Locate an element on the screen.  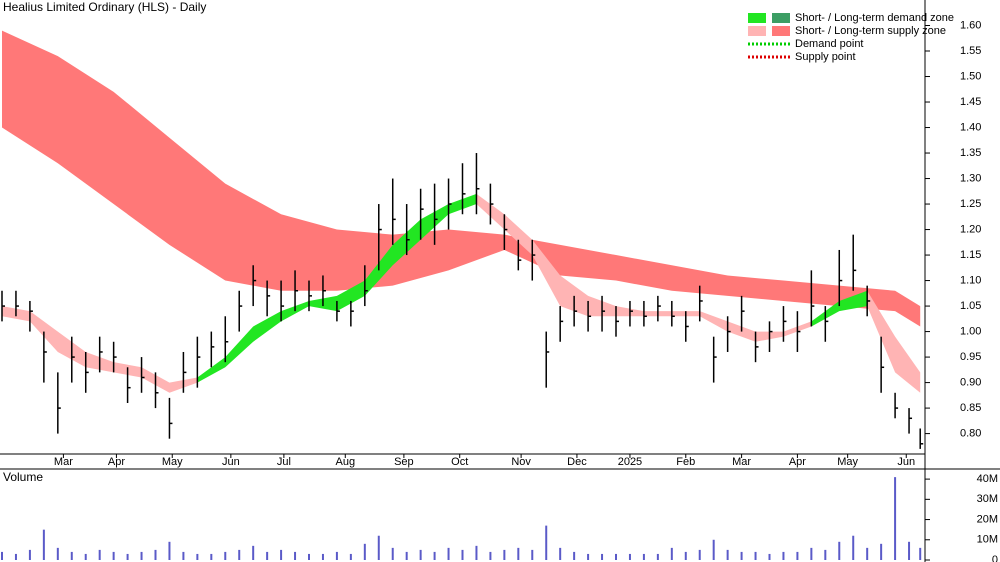
y-tick-label: 1.00 is located at coordinates (970, 331).